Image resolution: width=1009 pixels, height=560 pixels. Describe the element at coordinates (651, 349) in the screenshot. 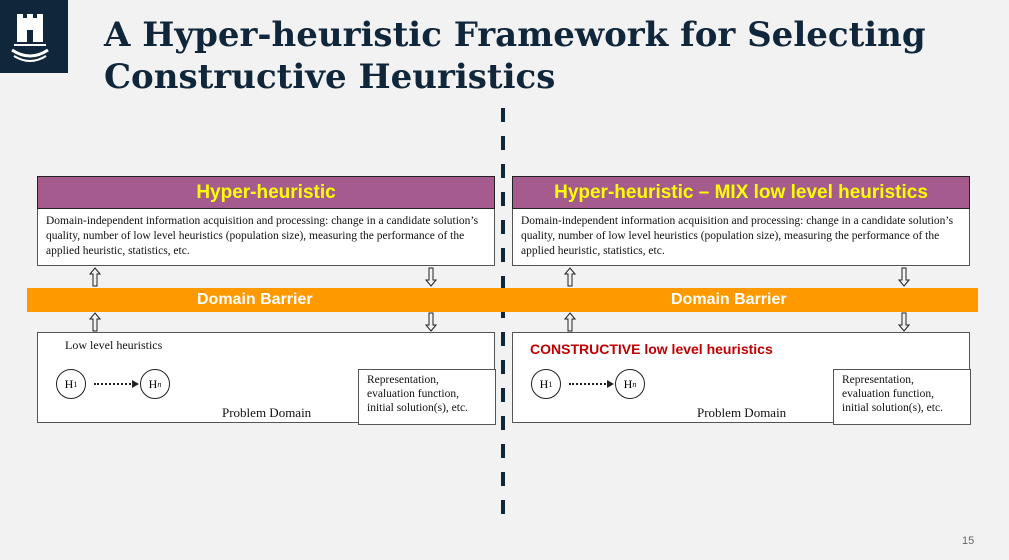

I see `constructive-heuristics-label: CONSTRUCTIVE low level heuristics` at that location.